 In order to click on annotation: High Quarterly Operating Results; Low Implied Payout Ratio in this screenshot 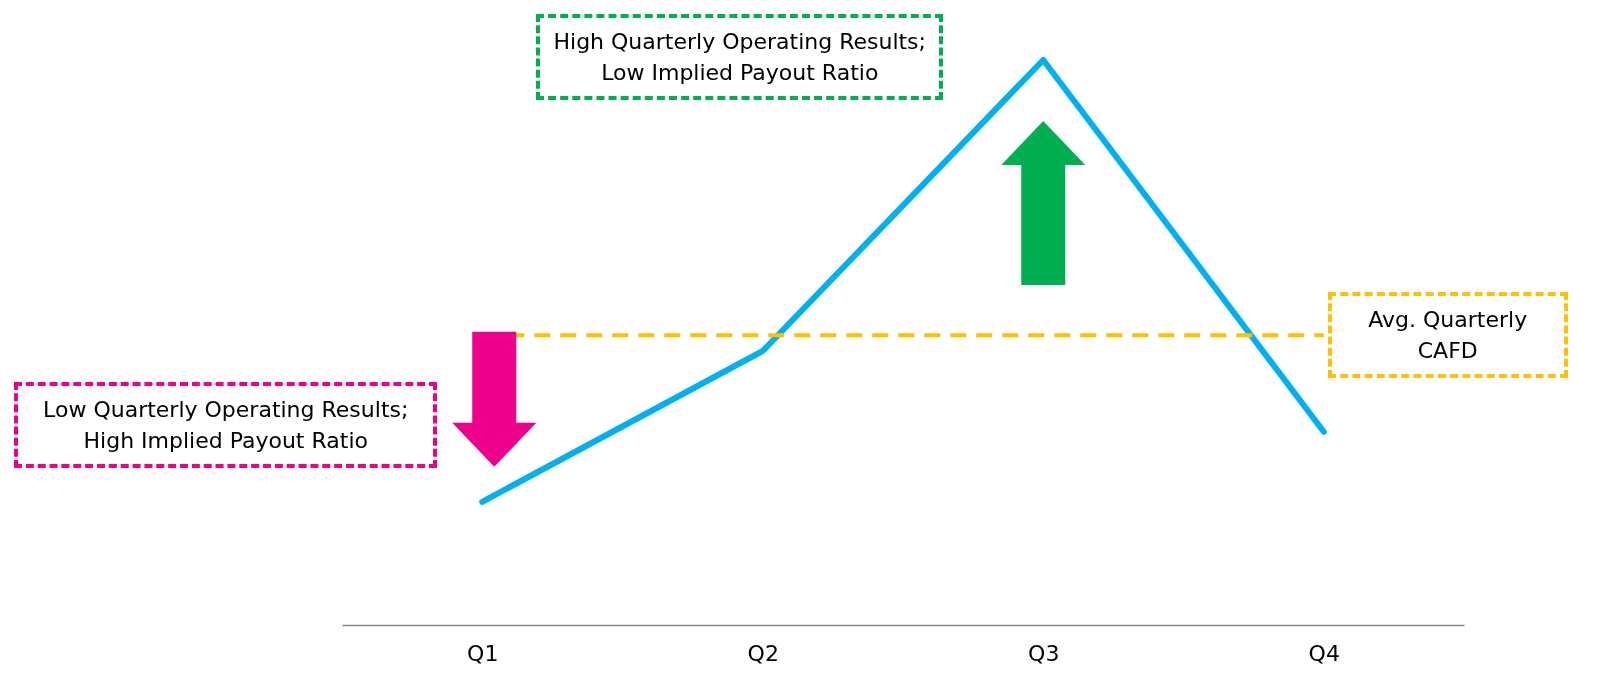, I will do `click(740, 57)`.